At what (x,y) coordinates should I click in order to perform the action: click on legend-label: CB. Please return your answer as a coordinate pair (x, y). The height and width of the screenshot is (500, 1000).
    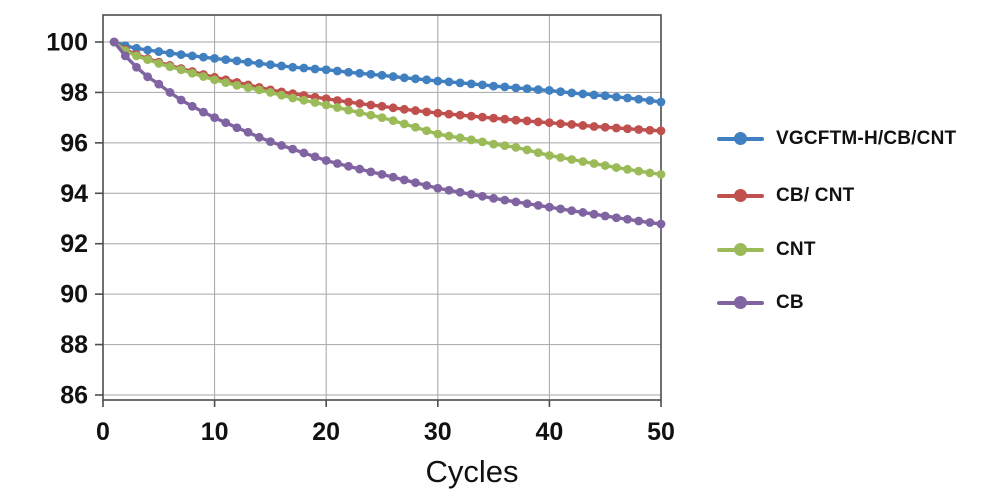
    Looking at the image, I should click on (790, 302).